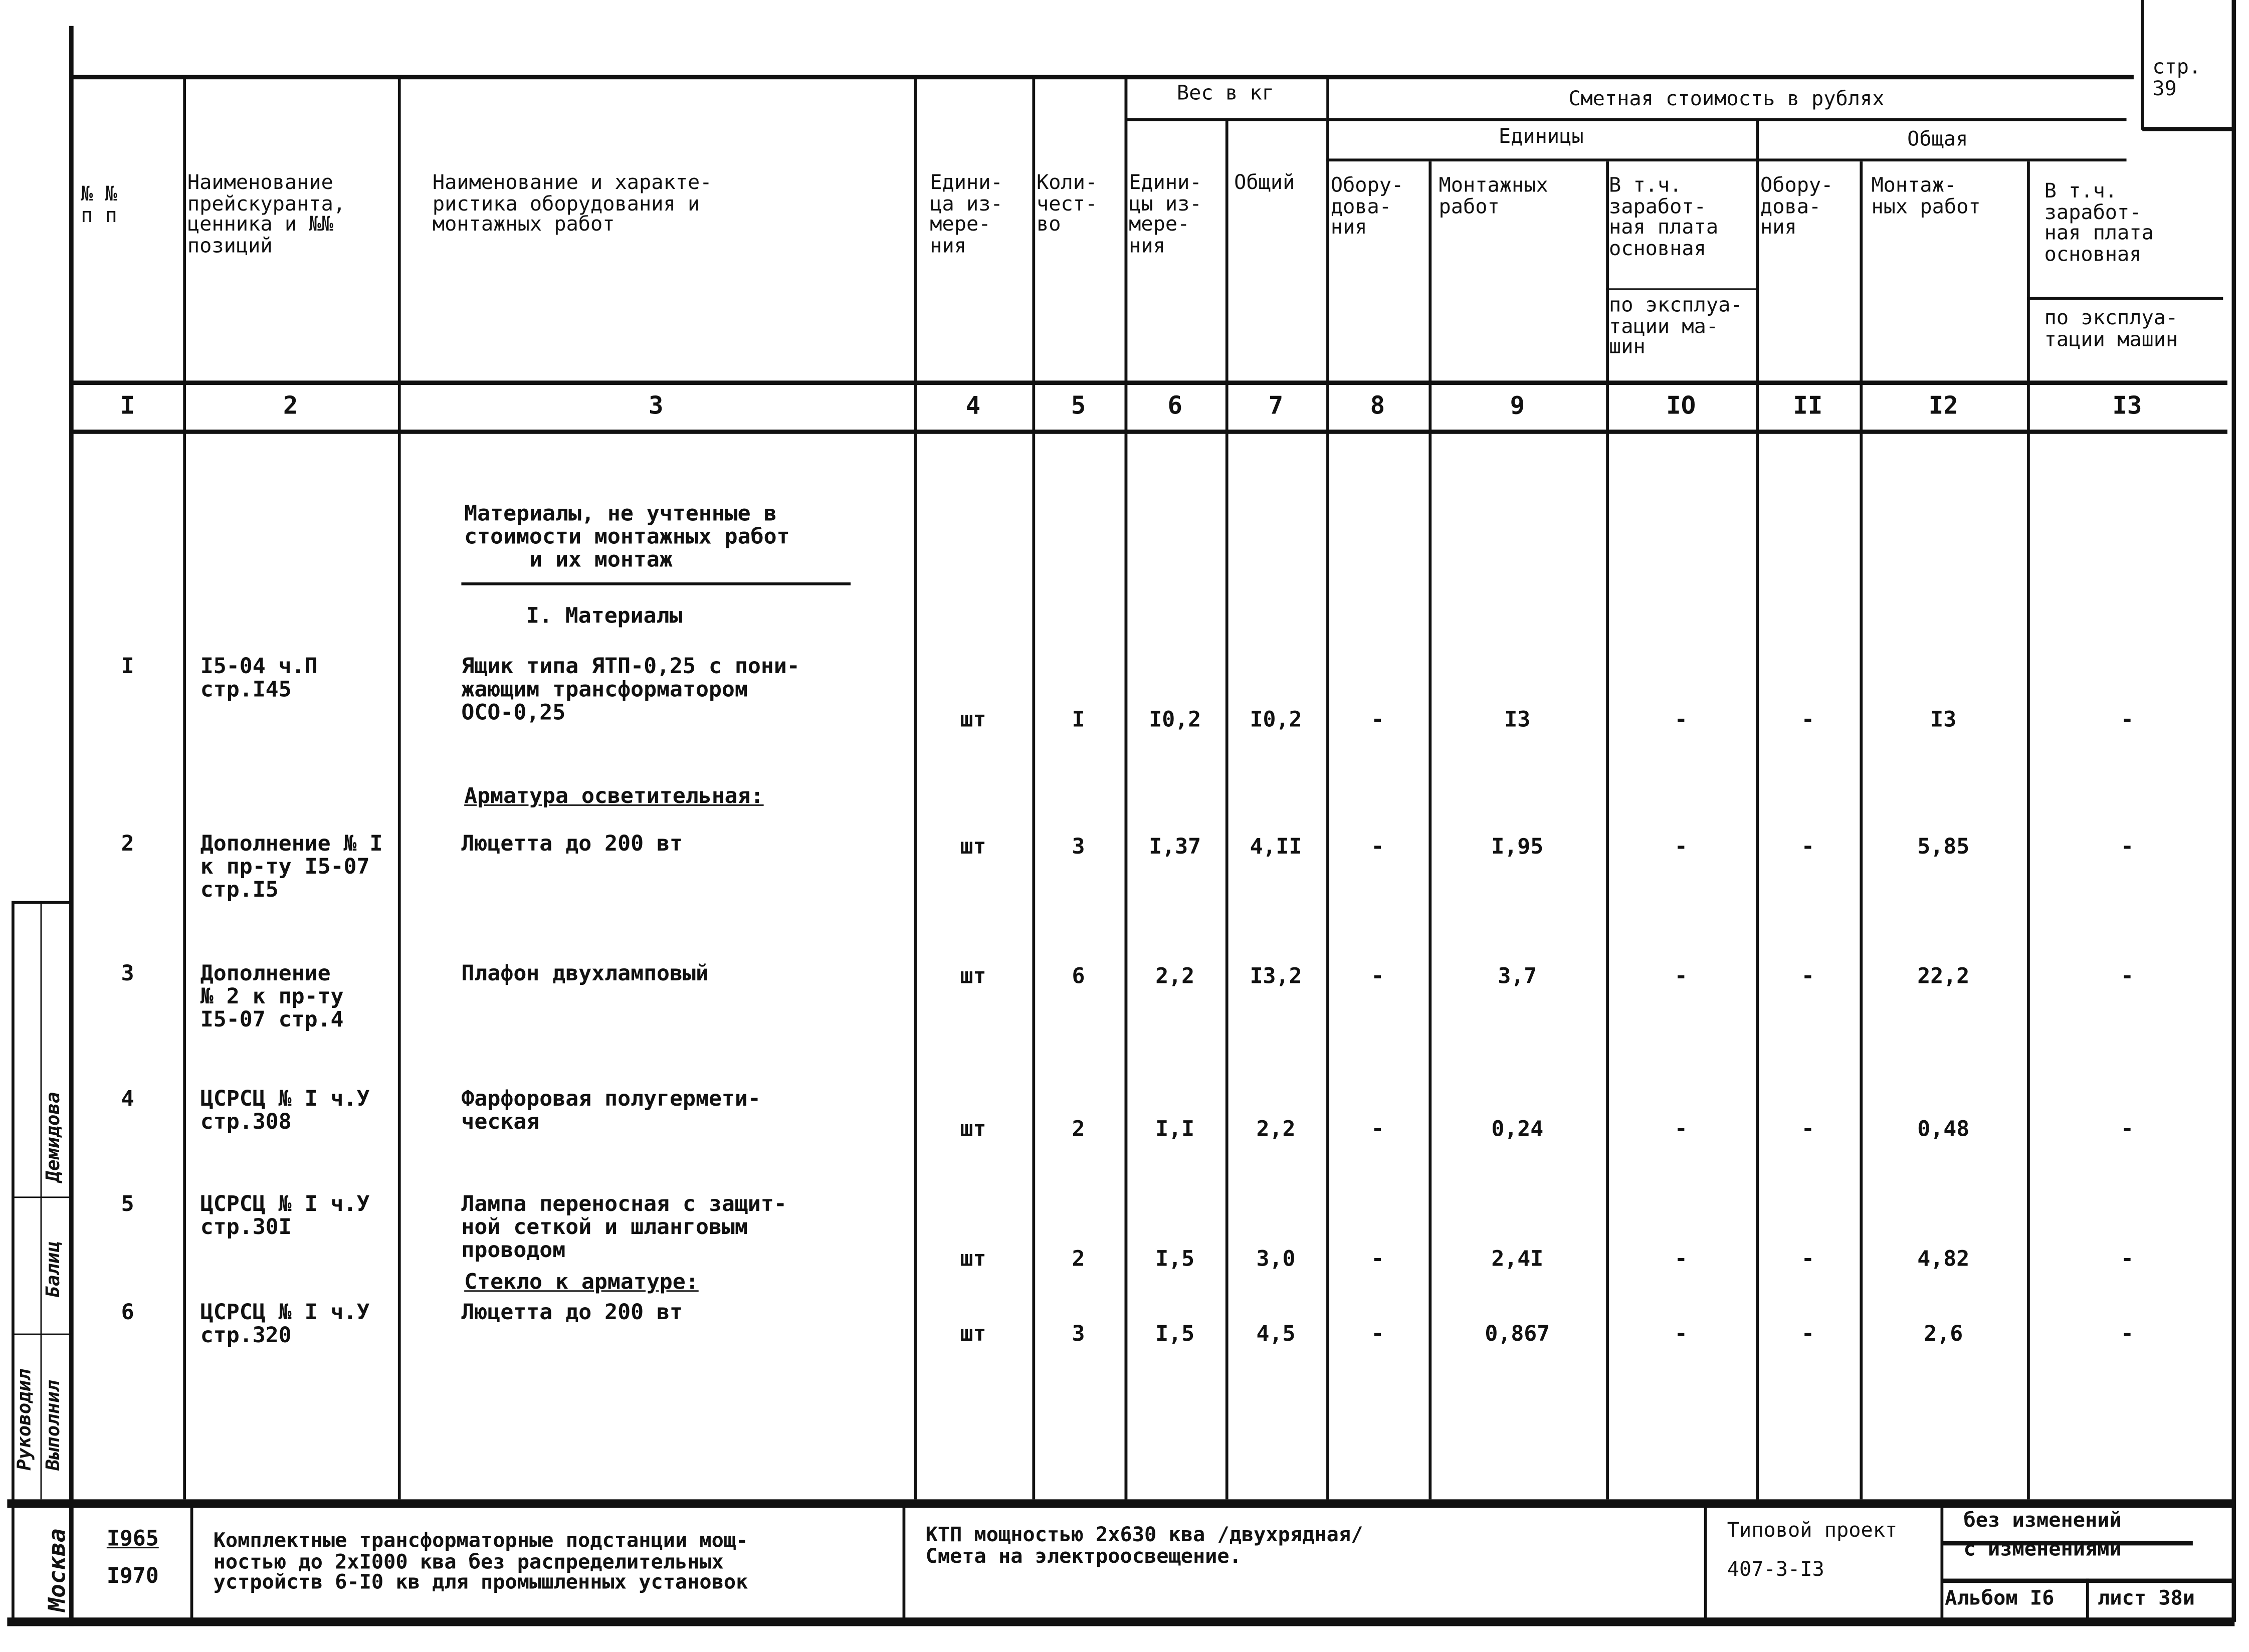 This screenshot has width=2249, height=1652. What do you see at coordinates (1175, 1129) in the screenshot?
I see `cell-w-unit: I,I` at bounding box center [1175, 1129].